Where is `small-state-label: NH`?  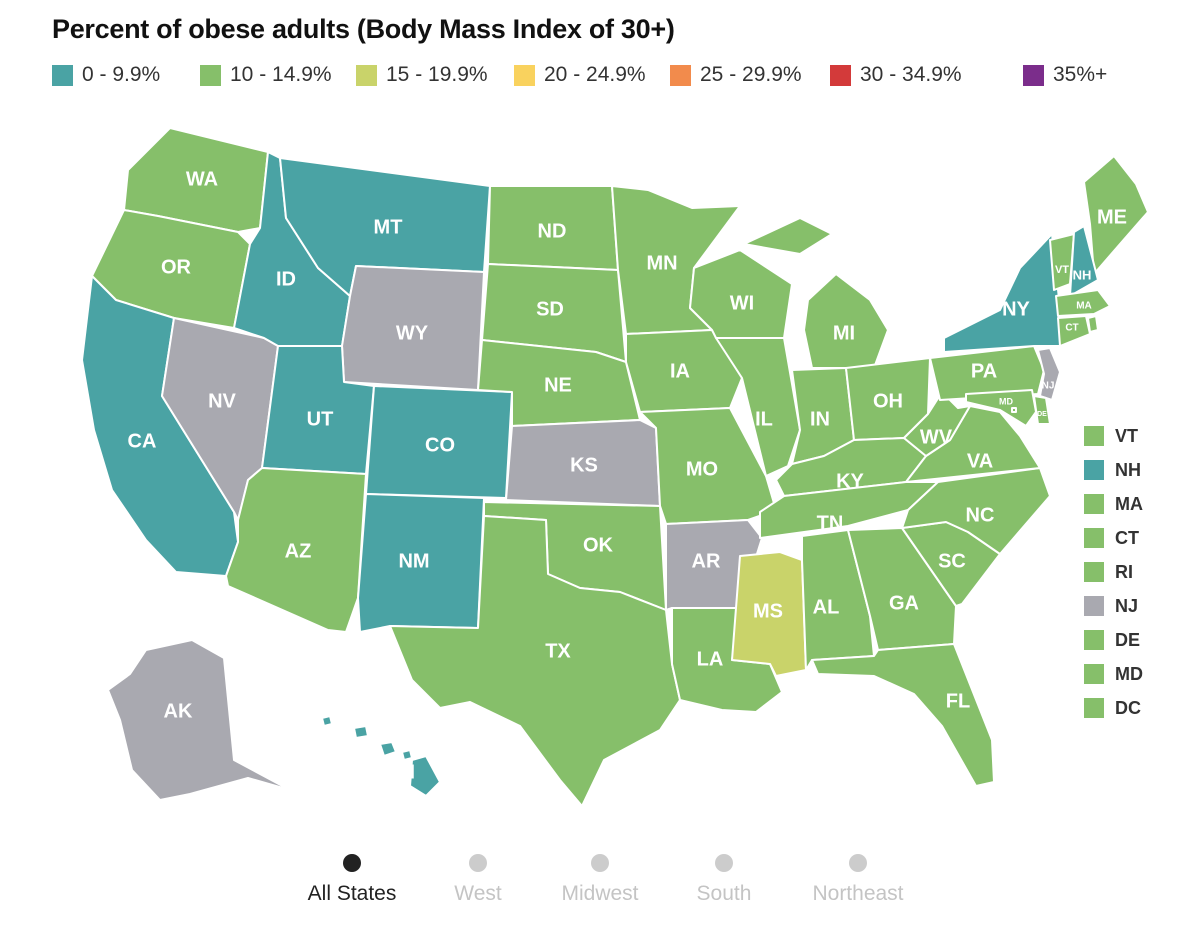 small-state-label: NH is located at coordinates (1128, 469).